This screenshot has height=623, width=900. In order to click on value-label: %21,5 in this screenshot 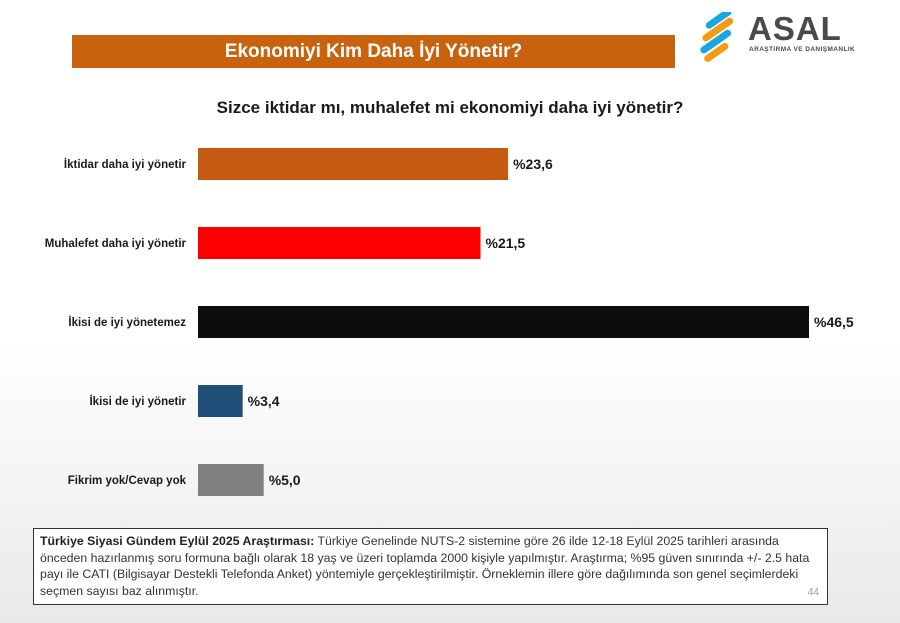, I will do `click(506, 243)`.